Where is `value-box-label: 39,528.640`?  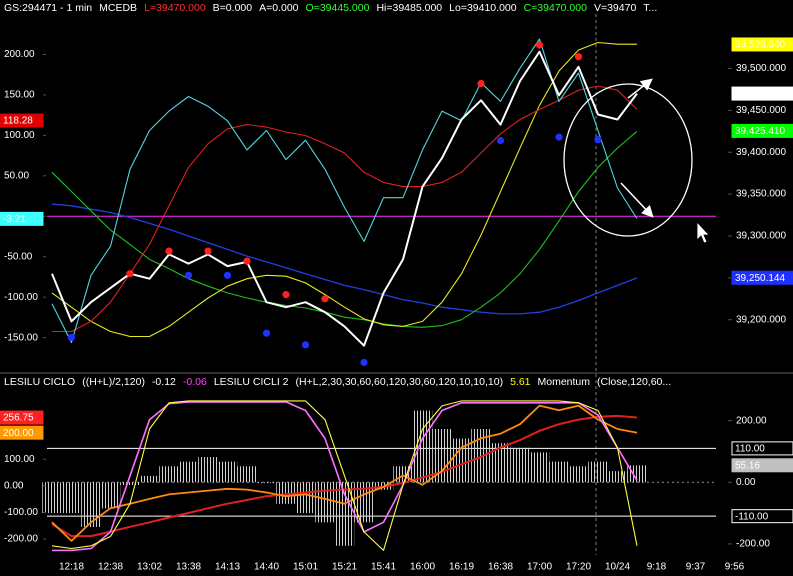 value-box-label: 39,528.640 is located at coordinates (760, 45).